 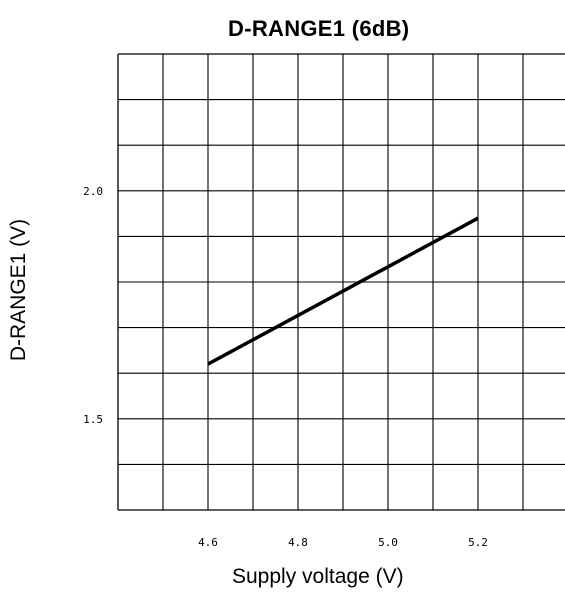 I want to click on x-tick-label-0: 4.6, so click(x=208, y=542).